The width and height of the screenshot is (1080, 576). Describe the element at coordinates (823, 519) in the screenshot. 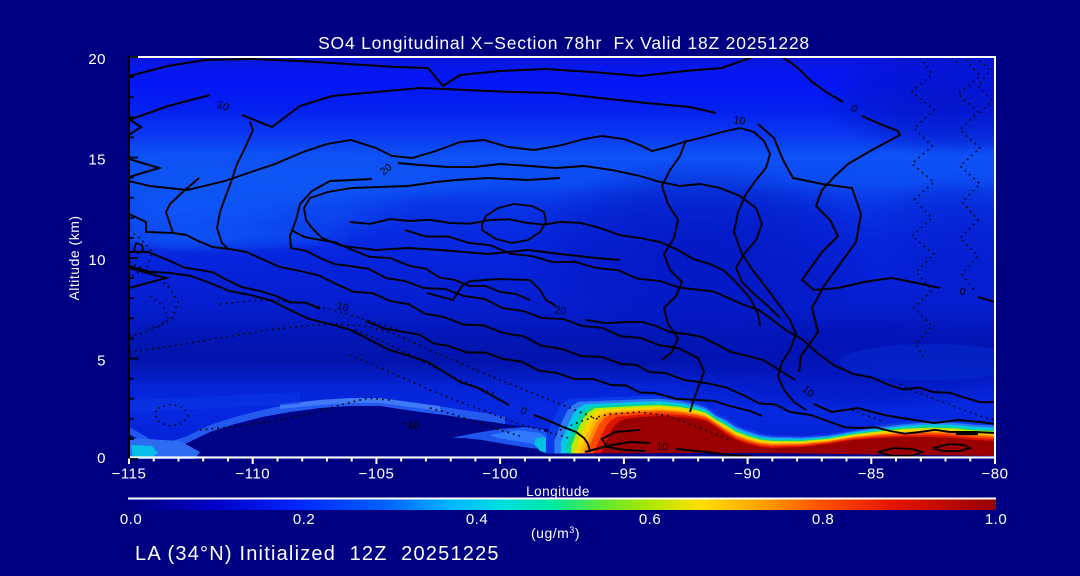

I see `svg-text: 0.8` at that location.